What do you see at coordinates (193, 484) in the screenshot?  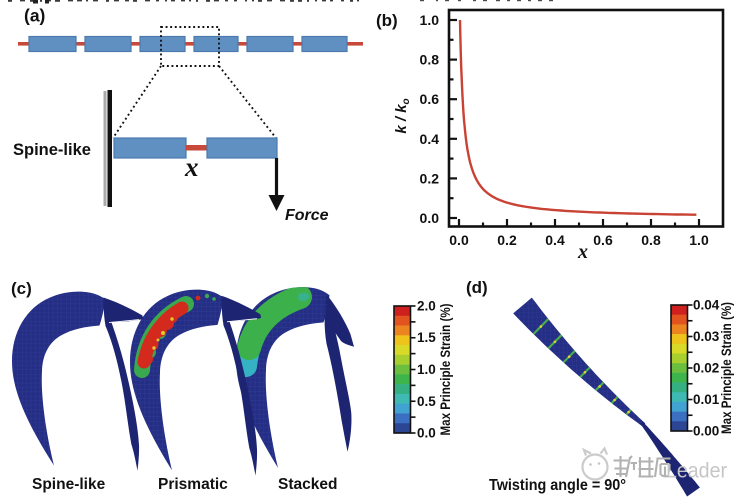 I see `svg-text: Prismatic` at bounding box center [193, 484].